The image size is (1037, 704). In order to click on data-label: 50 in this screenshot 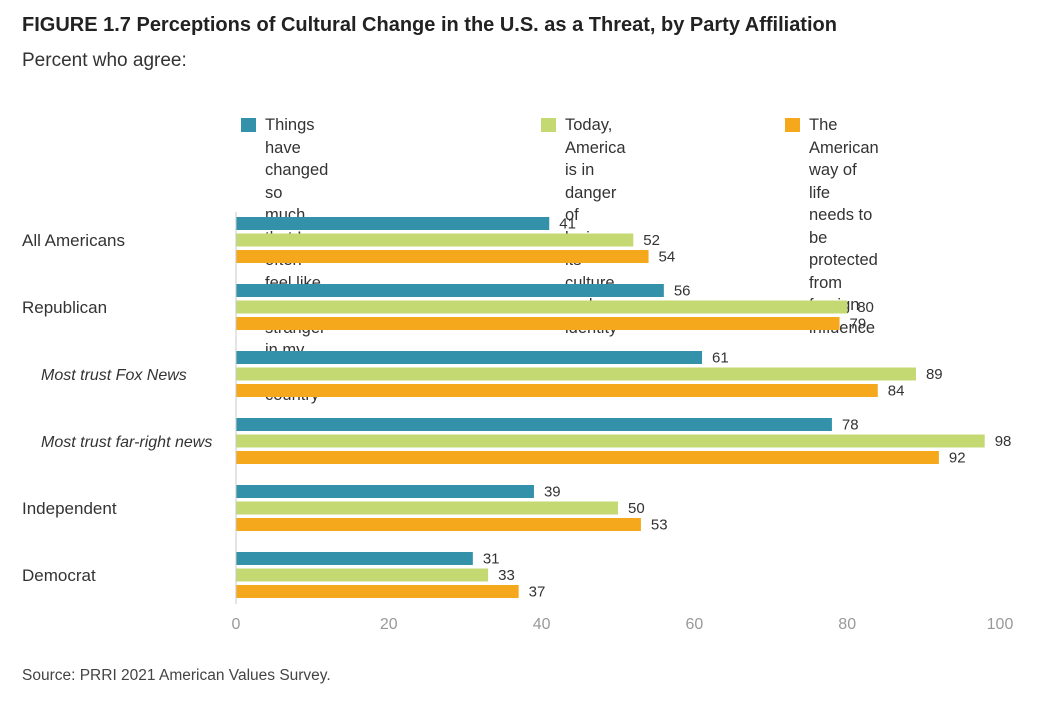, I will do `click(636, 508)`.